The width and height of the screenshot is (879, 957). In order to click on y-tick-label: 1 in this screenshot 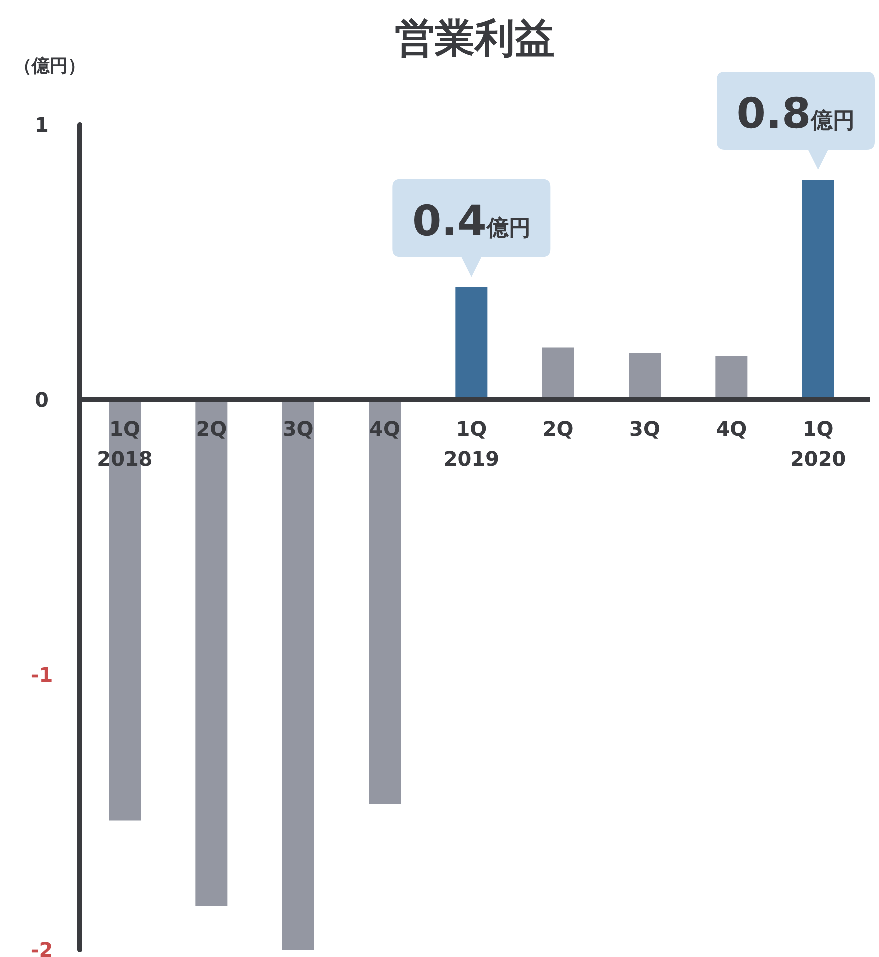, I will do `click(42, 125)`.